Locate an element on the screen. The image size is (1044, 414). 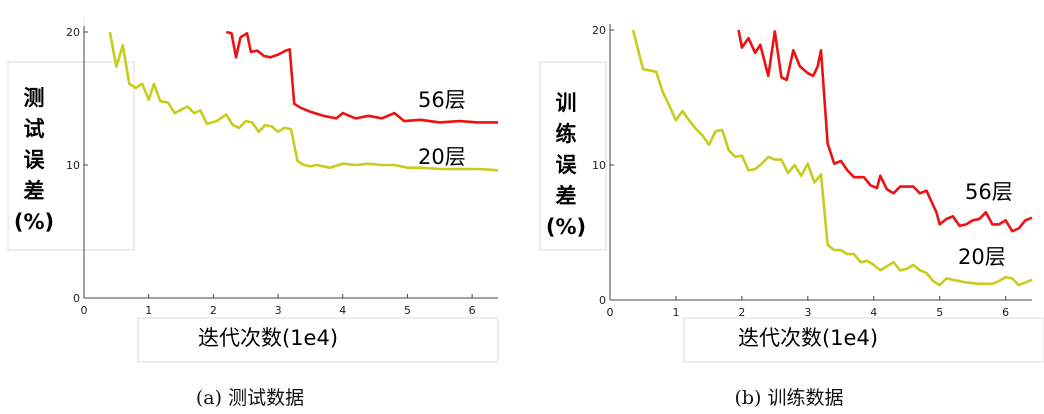
caption: (a) 测试数据 is located at coordinates (250, 398).